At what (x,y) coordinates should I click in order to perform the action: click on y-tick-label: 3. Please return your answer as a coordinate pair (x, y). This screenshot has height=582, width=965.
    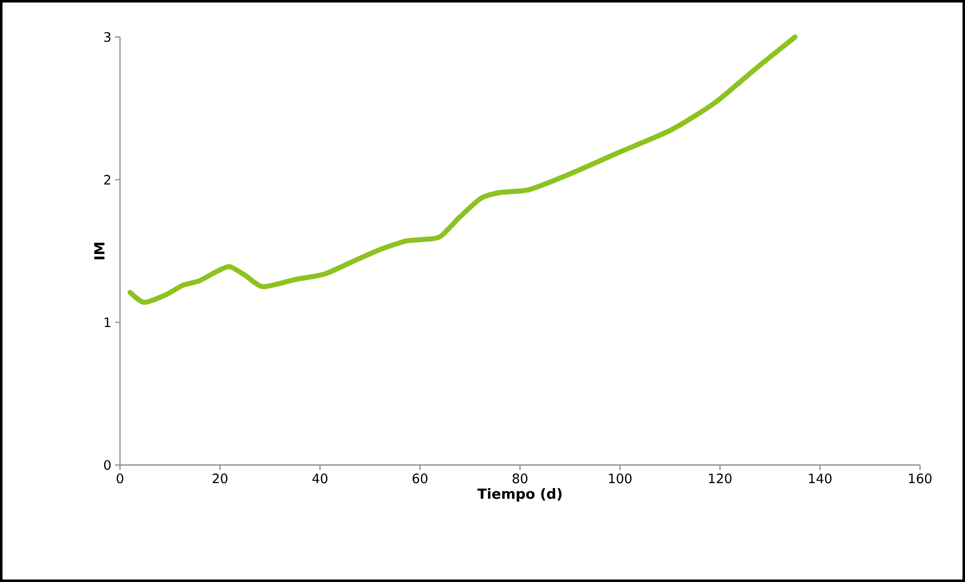
    Looking at the image, I should click on (107, 37).